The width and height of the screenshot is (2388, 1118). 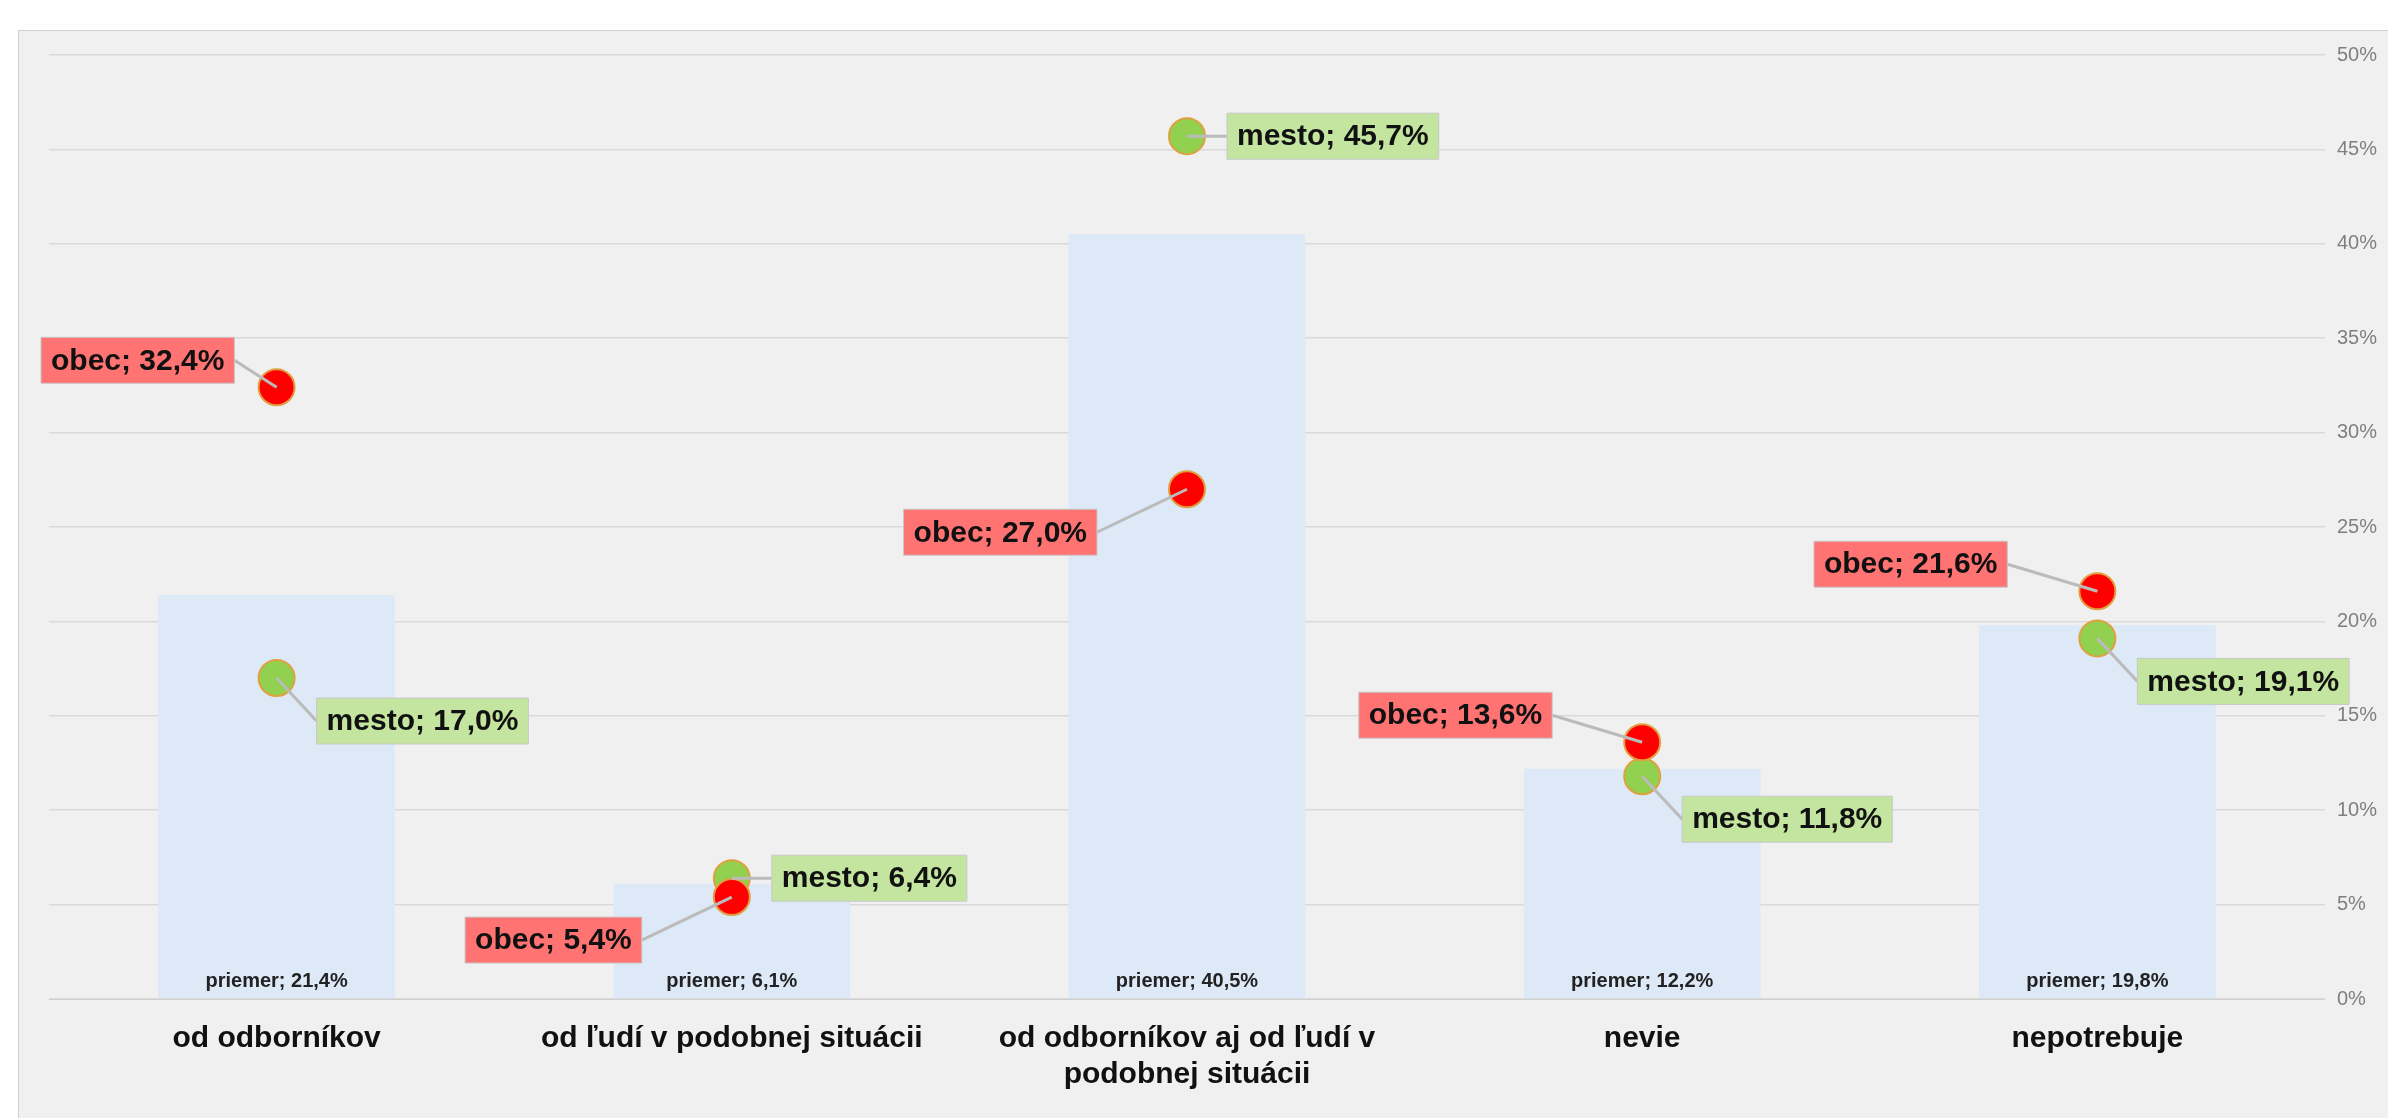 What do you see at coordinates (2097, 1037) in the screenshot?
I see `x-tick-label: nepotrebuje` at bounding box center [2097, 1037].